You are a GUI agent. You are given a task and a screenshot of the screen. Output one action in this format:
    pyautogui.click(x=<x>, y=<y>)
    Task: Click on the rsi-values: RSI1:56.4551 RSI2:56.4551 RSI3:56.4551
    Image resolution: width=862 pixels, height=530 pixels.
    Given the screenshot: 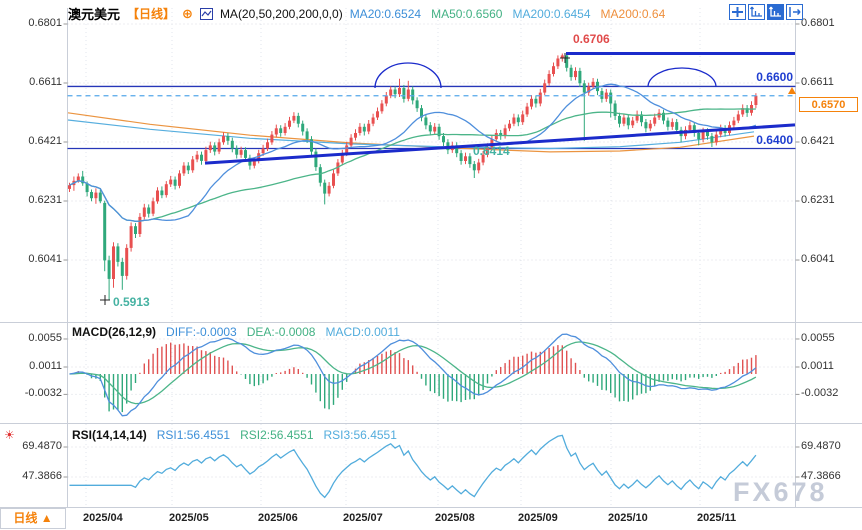 What is the action you would take?
    pyautogui.click(x=282, y=435)
    